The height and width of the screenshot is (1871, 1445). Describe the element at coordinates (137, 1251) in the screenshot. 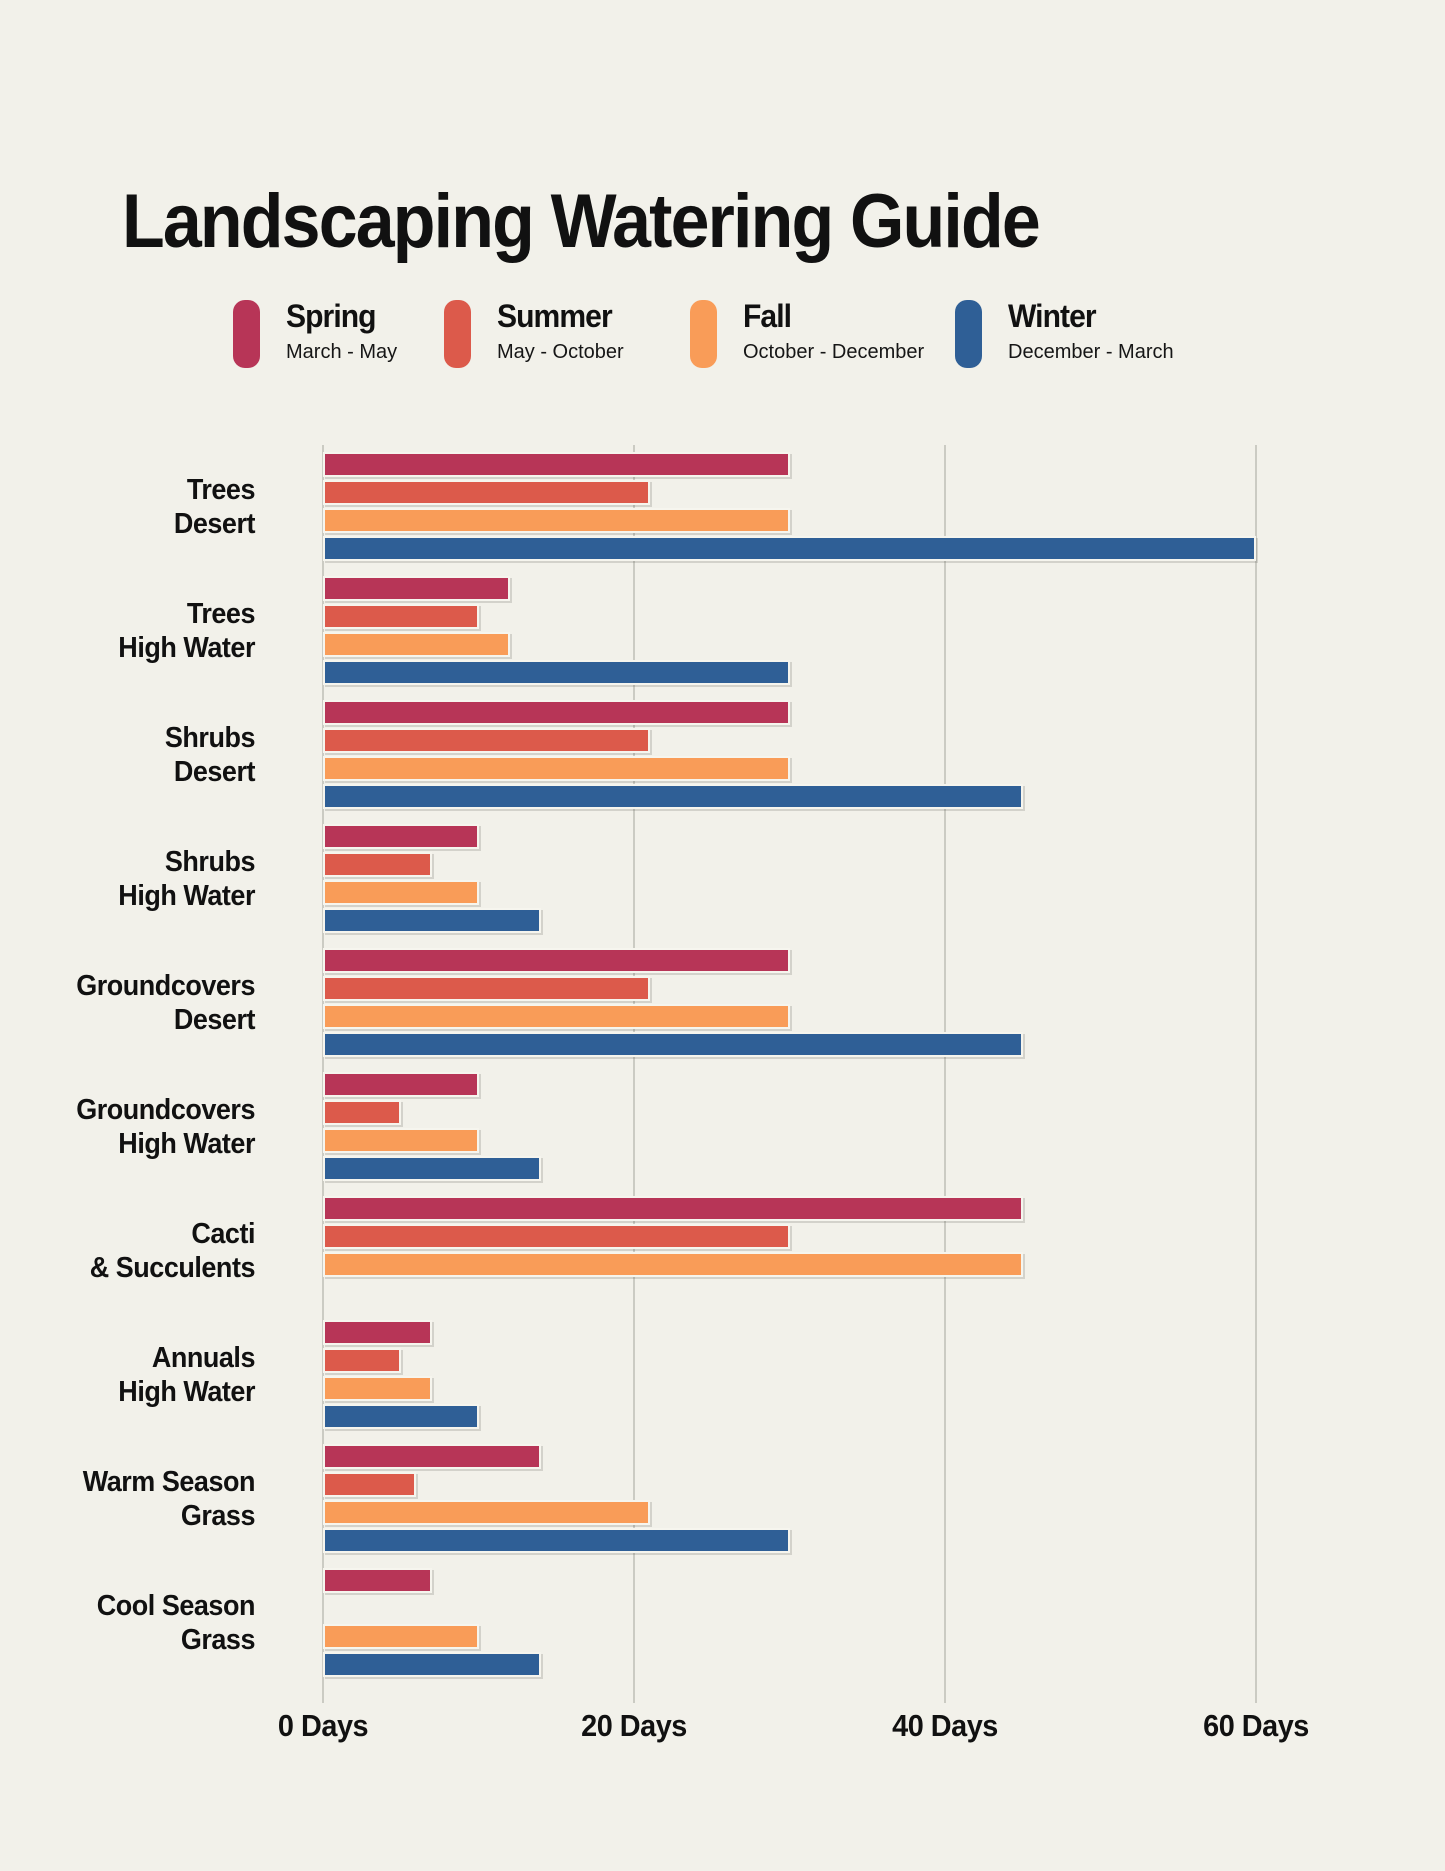

I see `category-label-6: Cacti & Succulents` at that location.